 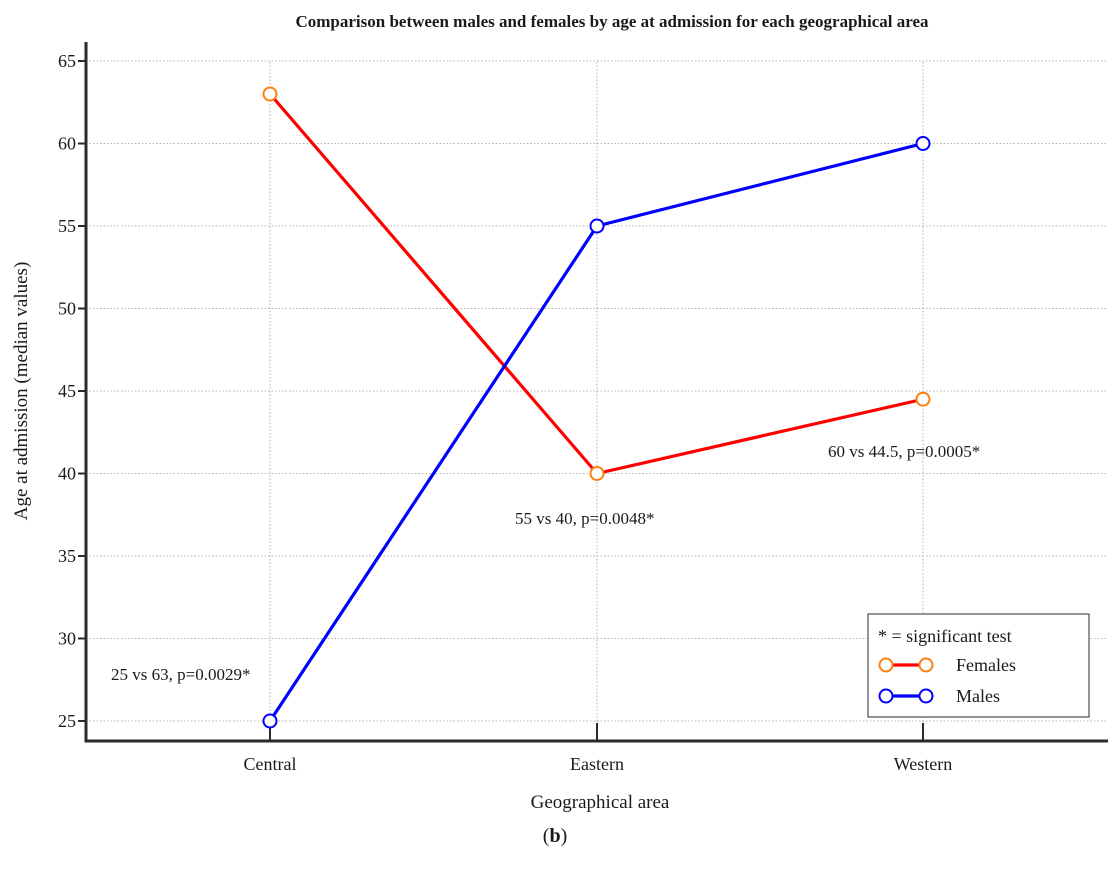 What do you see at coordinates (886, 696) in the screenshot?
I see `legend-males-marker-left` at bounding box center [886, 696].